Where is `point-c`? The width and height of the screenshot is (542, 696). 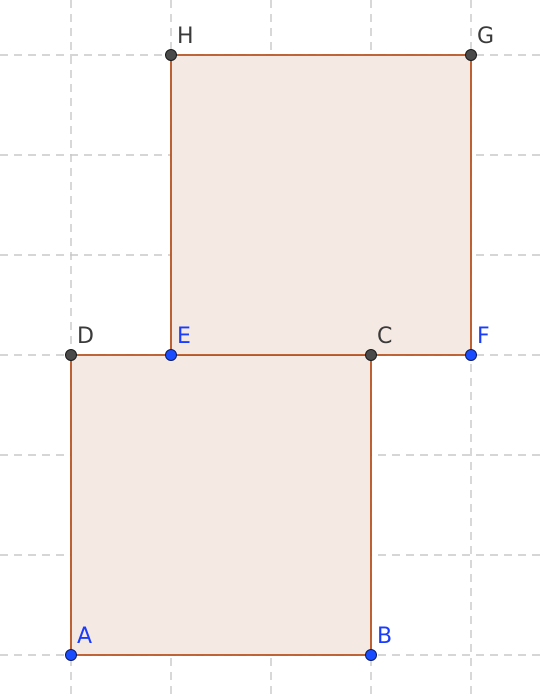
point-c is located at coordinates (371, 355).